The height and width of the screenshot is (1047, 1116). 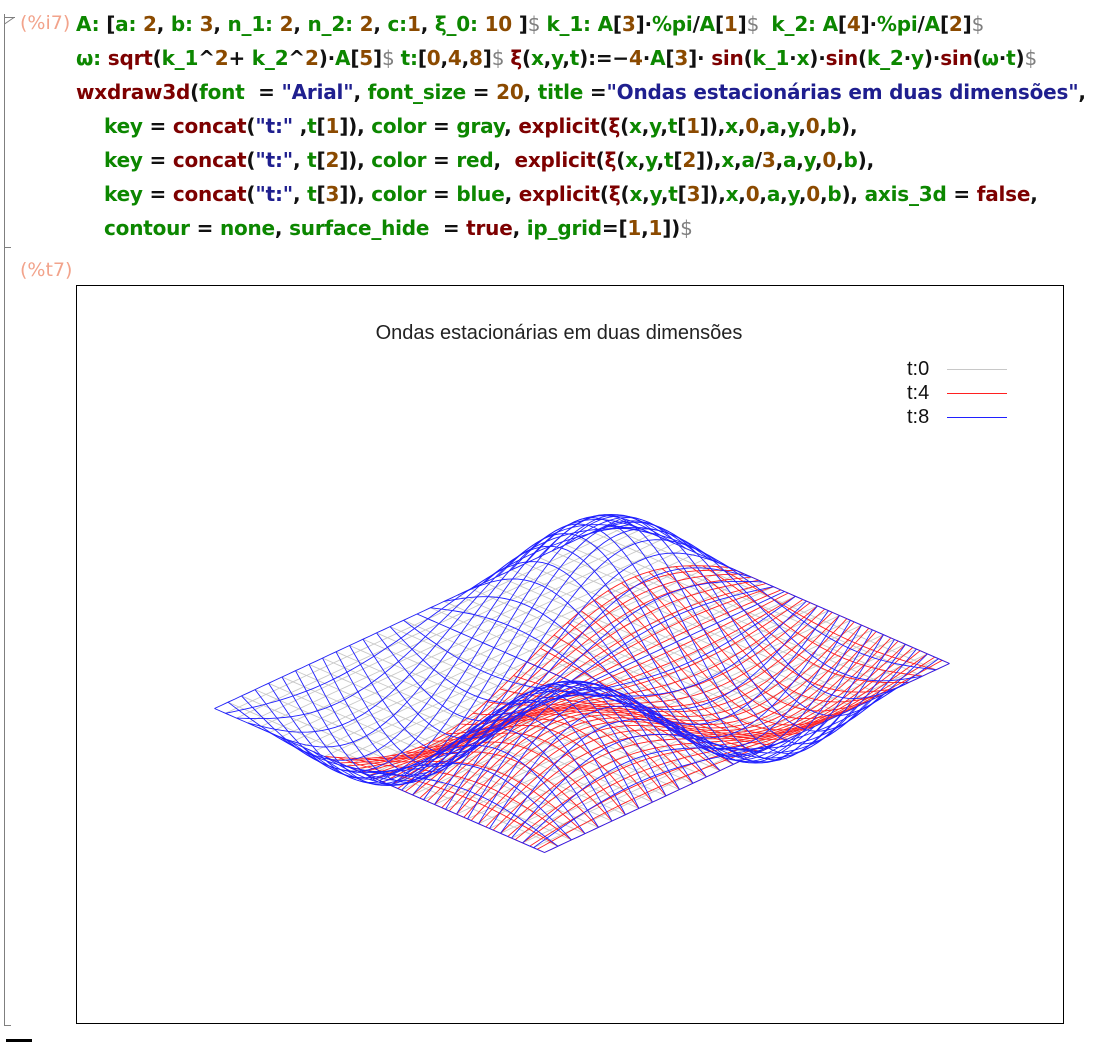 What do you see at coordinates (317, 92) in the screenshot?
I see `code-token: "Arial"` at bounding box center [317, 92].